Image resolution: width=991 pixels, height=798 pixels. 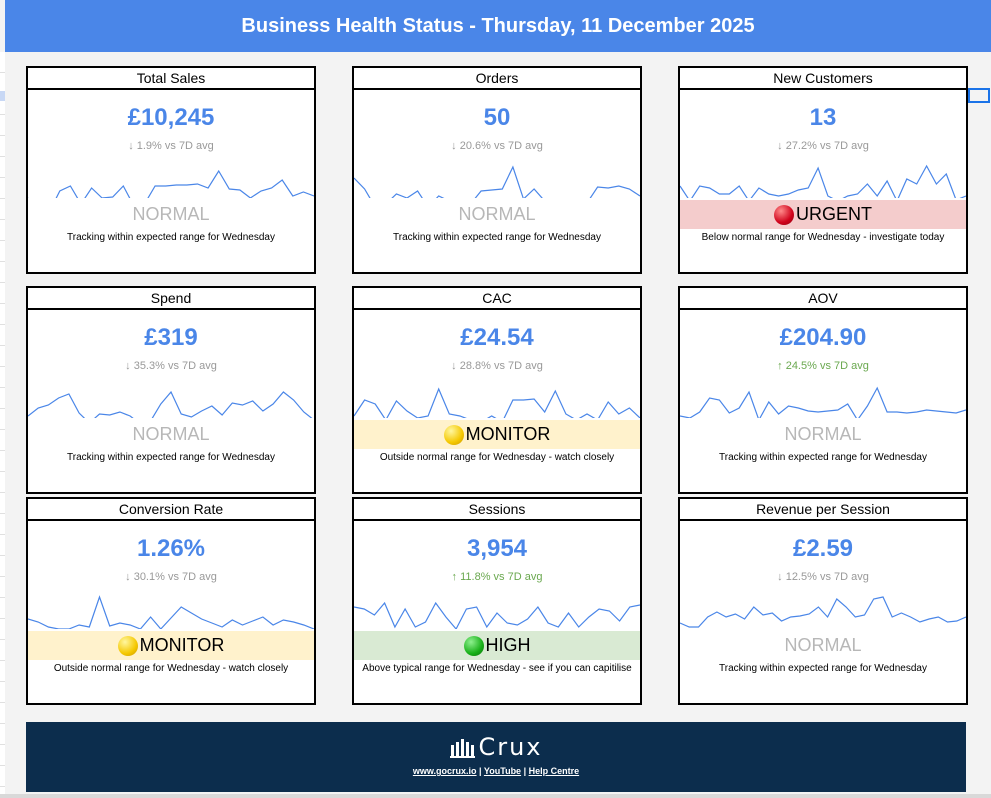 What do you see at coordinates (784, 214) in the screenshot?
I see `red-circle-icon` at bounding box center [784, 214].